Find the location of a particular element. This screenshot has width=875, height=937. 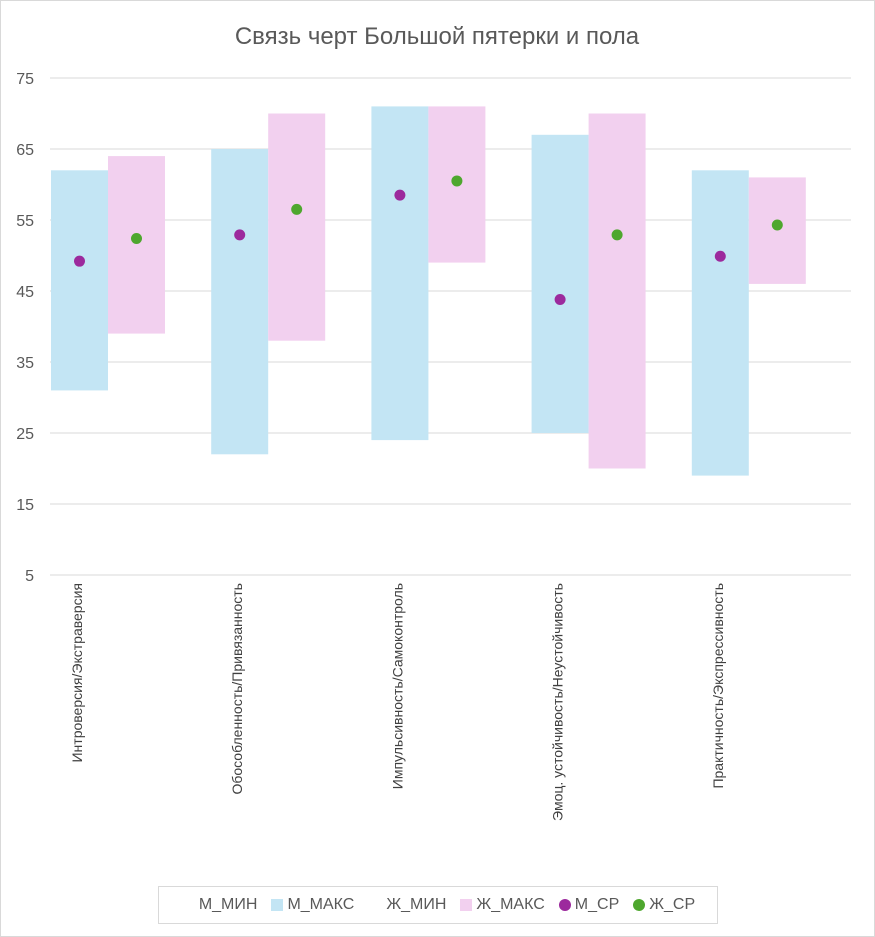

y-tick-label: 5 is located at coordinates (29, 576).